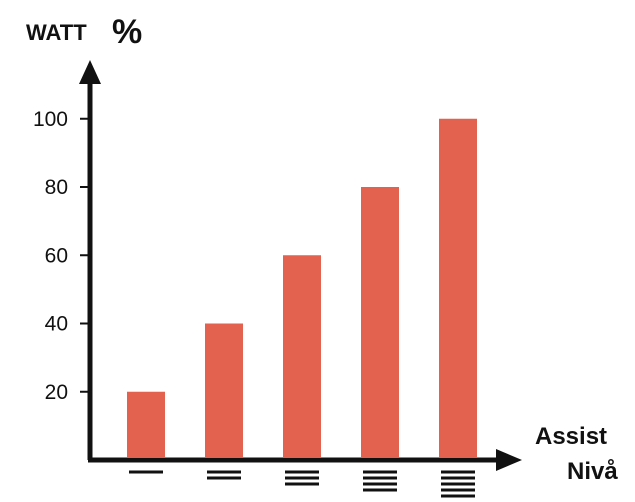  What do you see at coordinates (56, 255) in the screenshot?
I see `y-tick-label-60: 60` at bounding box center [56, 255].